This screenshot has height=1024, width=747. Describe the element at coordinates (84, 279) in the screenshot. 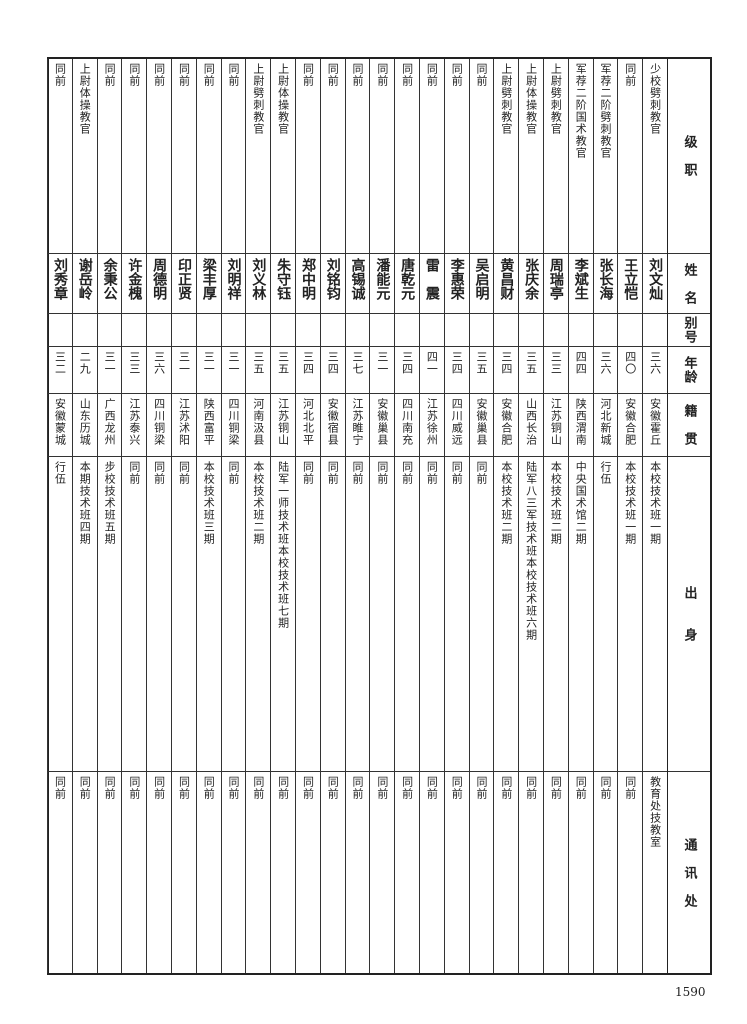

I see `name-text: 谢岳岭` at that location.